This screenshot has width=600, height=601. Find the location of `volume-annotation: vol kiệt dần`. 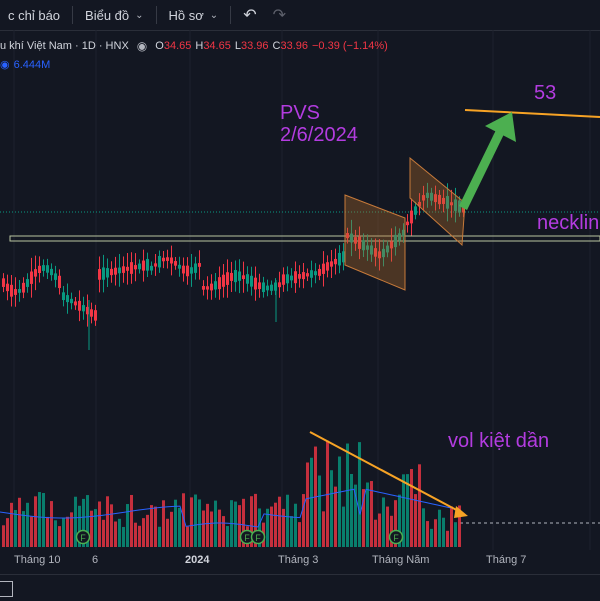

volume-annotation: vol kiệt dần is located at coordinates (499, 441).